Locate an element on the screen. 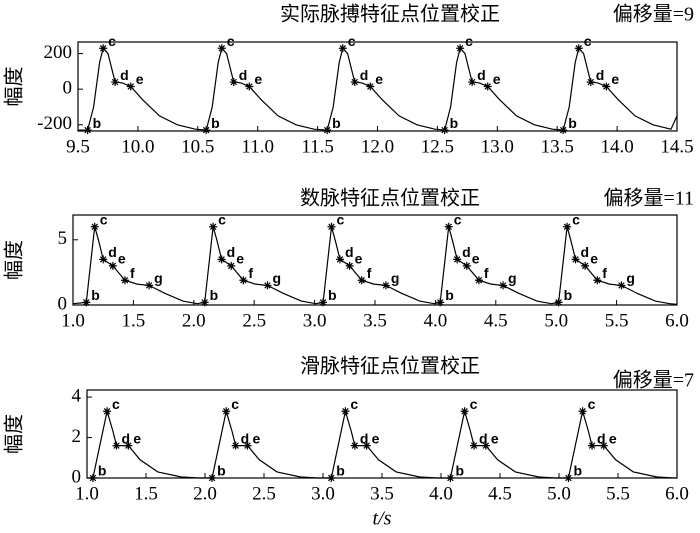 This screenshot has height=533, width=700. x-tick-label: 11.0 is located at coordinates (257, 146).